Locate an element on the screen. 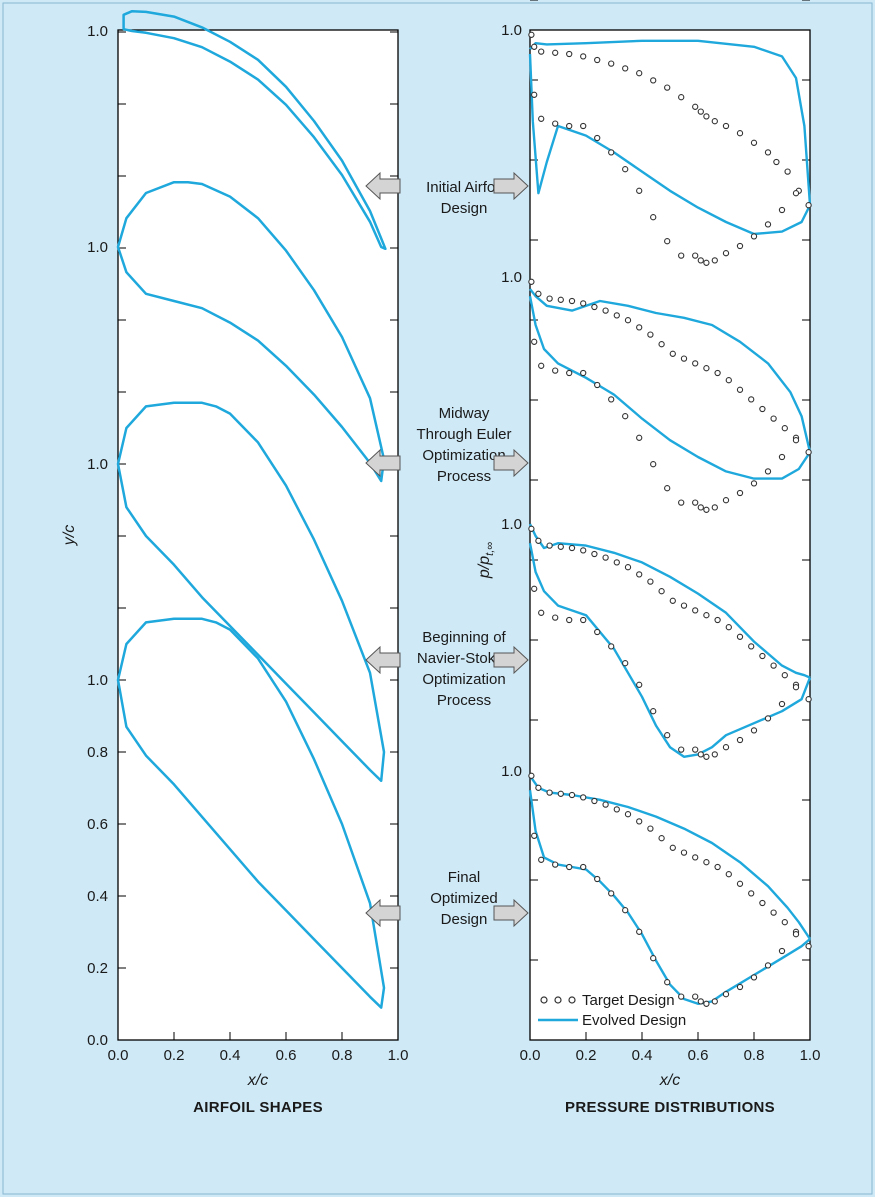  airfoil-y-tick-label: 0.6 is located at coordinates (97, 824).